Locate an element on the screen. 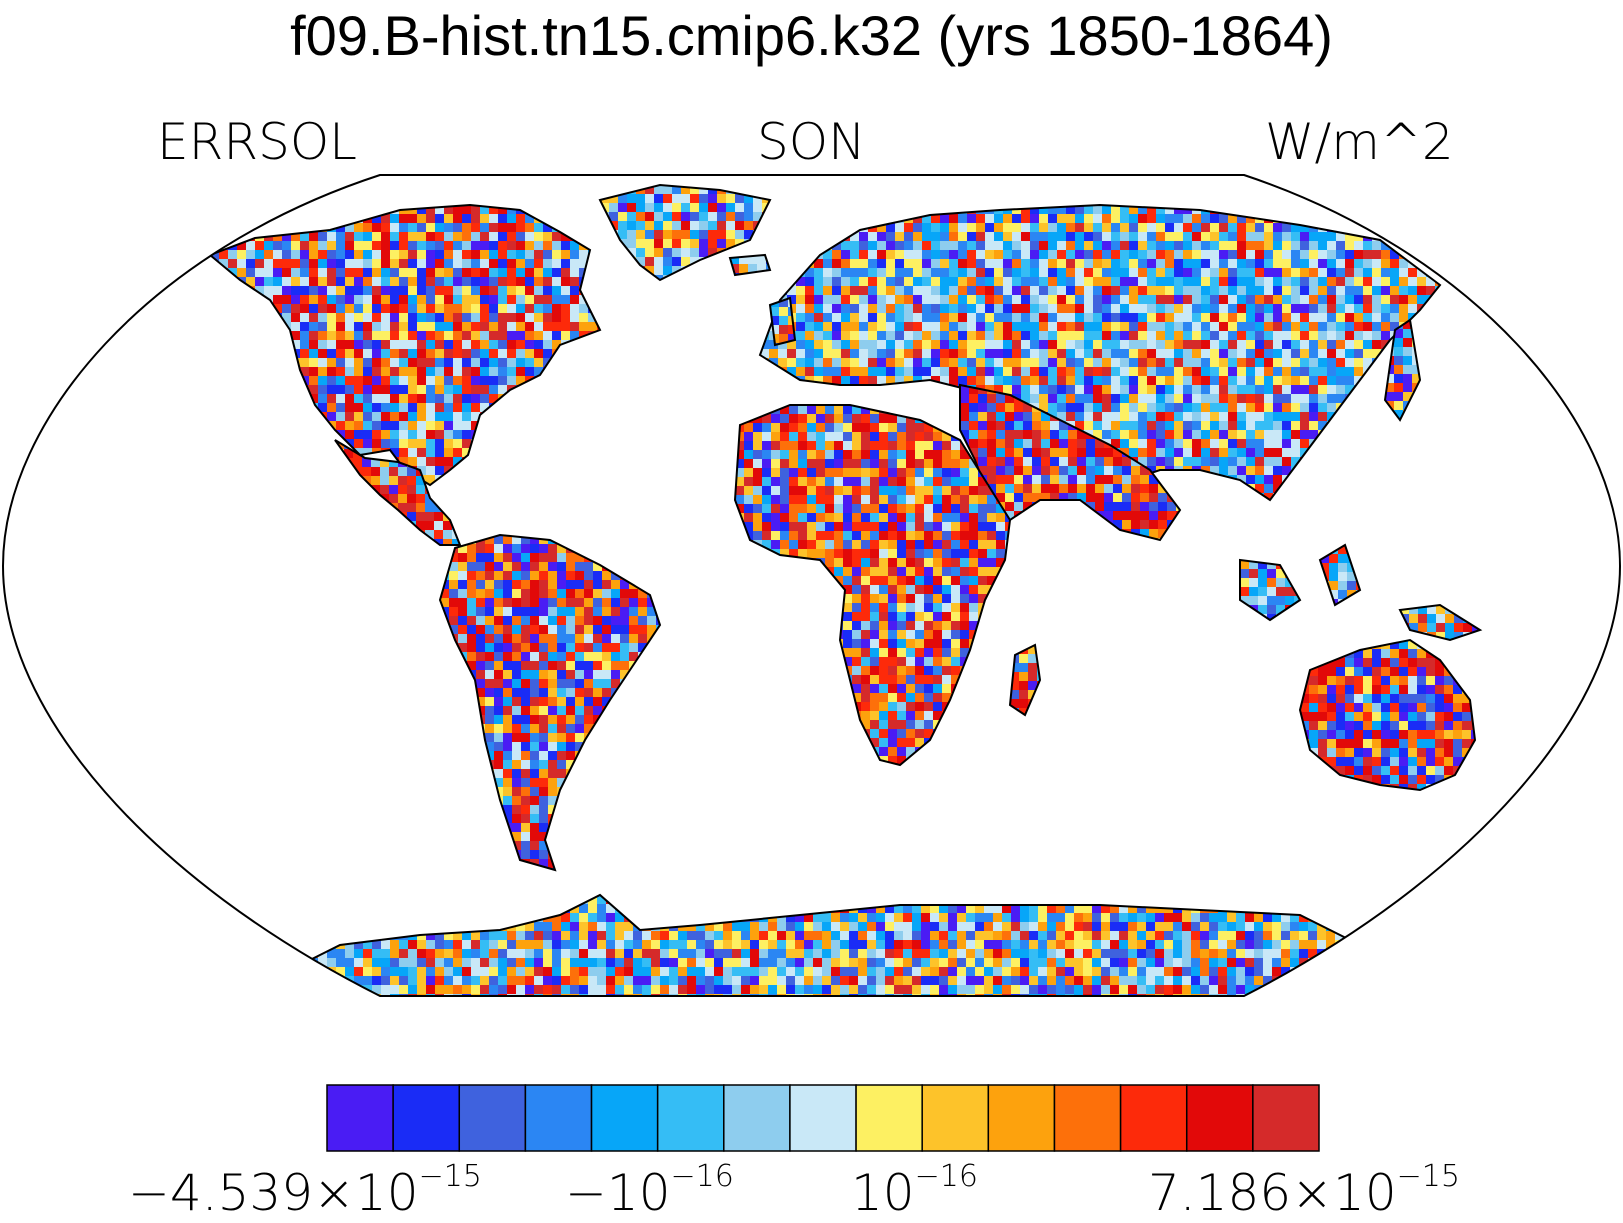 The image size is (1623, 1223). coastline-greenland is located at coordinates (685, 232).